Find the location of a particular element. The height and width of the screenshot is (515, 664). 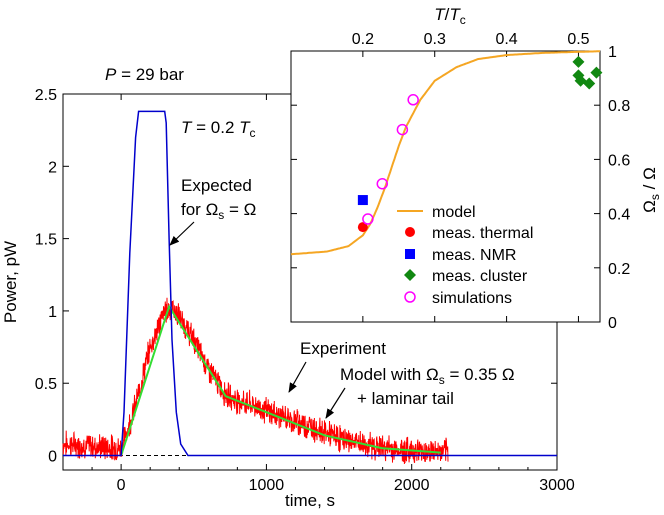

legend-nmr-label: meas. NMR is located at coordinates (474, 255).